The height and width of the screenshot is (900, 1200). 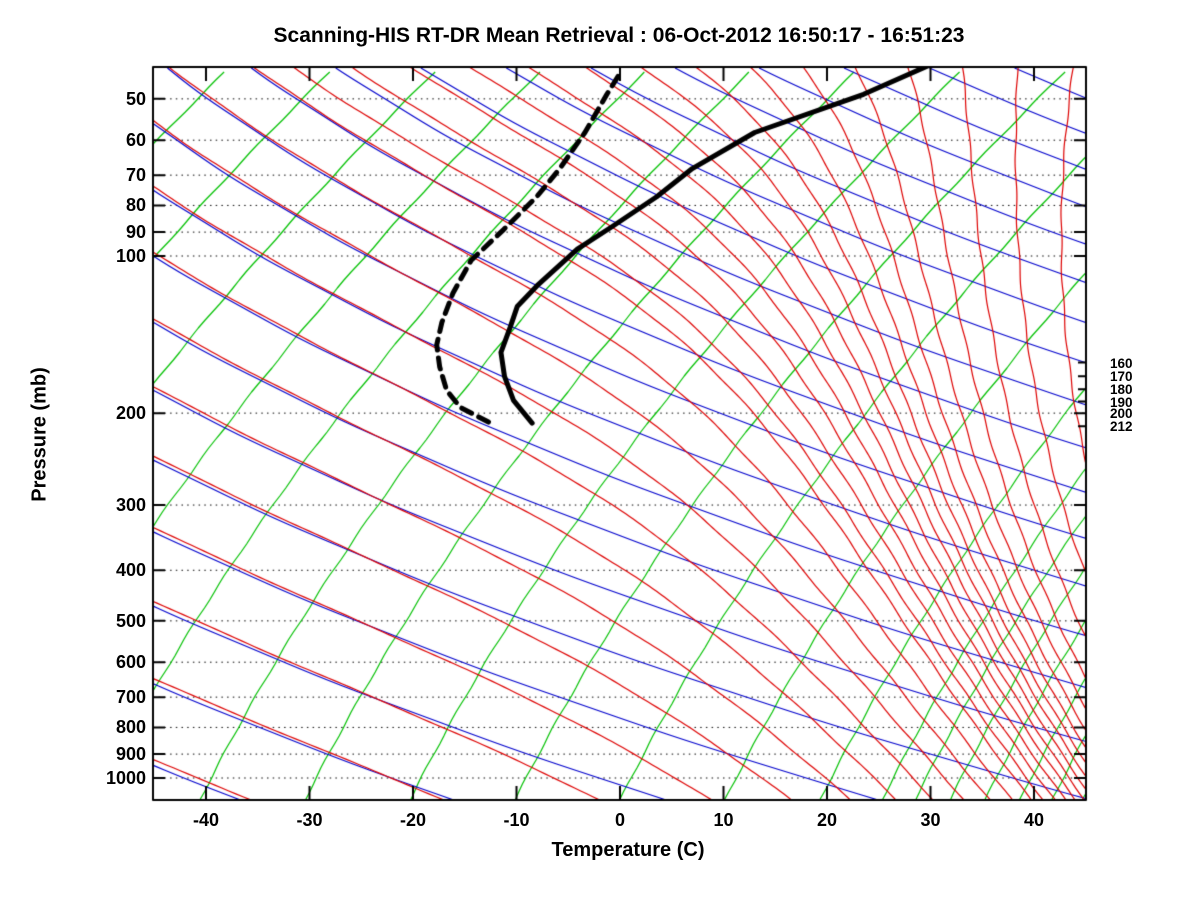 What do you see at coordinates (135, 175) in the screenshot?
I see `y-tick-label: 70` at bounding box center [135, 175].